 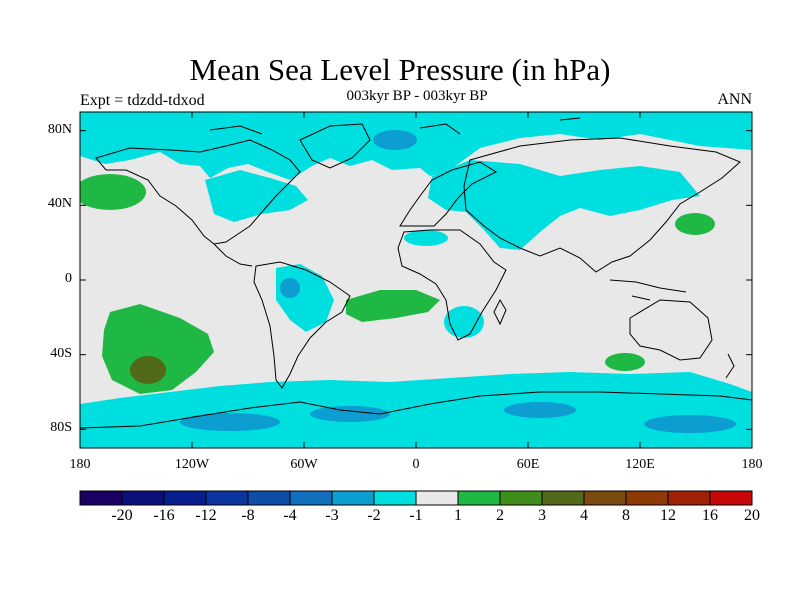 What do you see at coordinates (148, 370) in the screenshot?
I see `south-pacific-strong-positive` at bounding box center [148, 370].